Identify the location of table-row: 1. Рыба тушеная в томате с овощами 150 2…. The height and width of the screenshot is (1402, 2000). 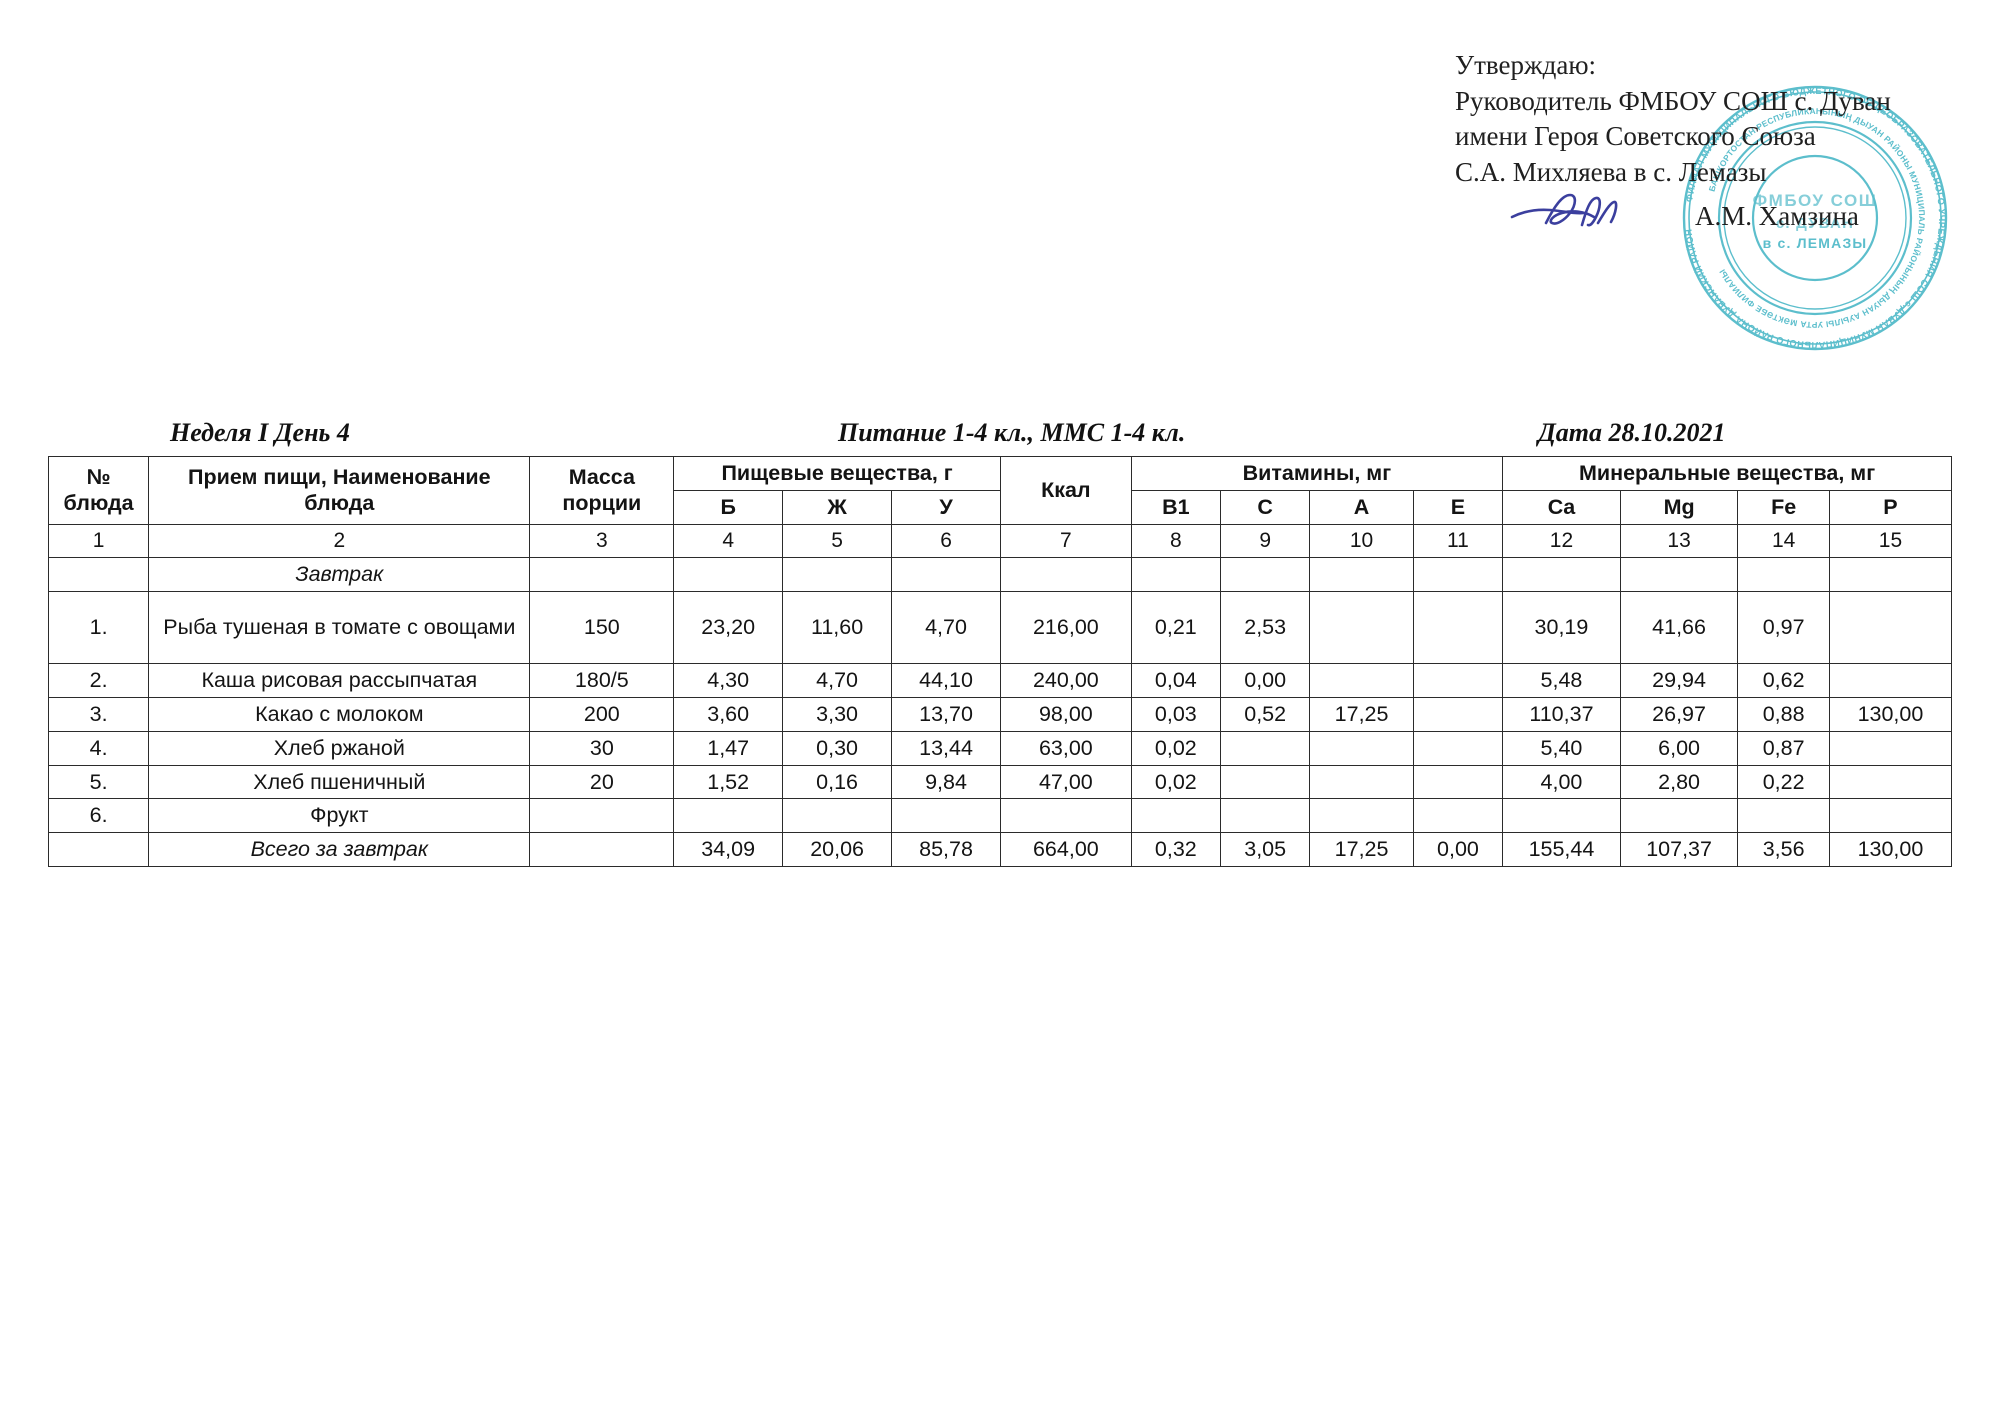
(1000, 627).